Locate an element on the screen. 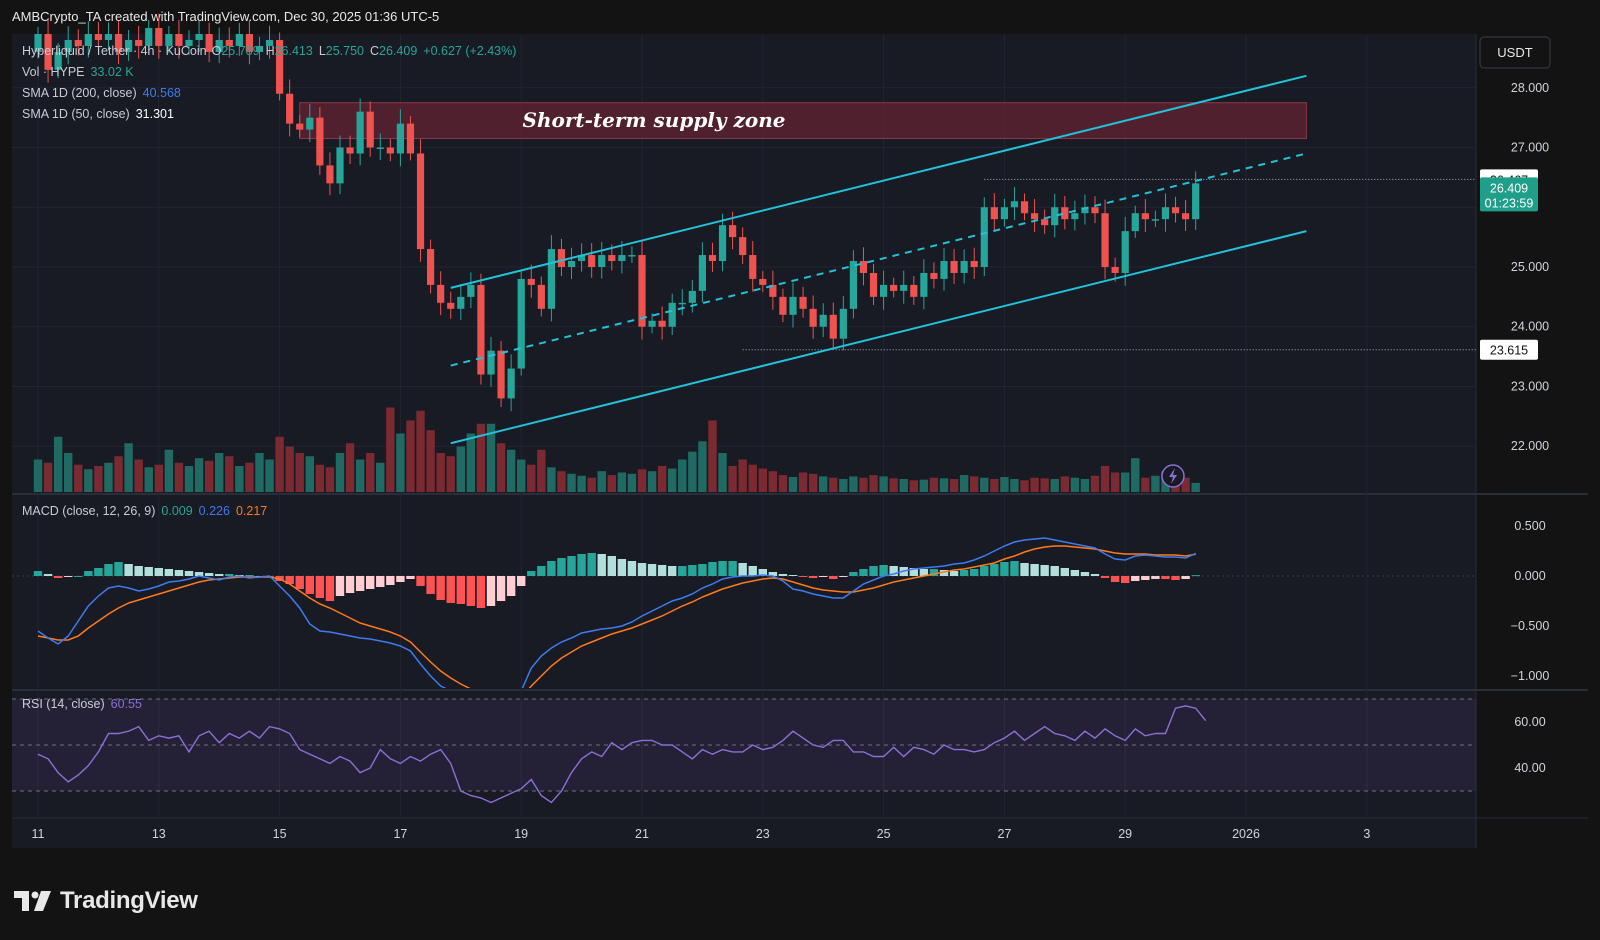  svg-text:SMA 1D (50, close)31.301: SMA 1D (50, close) 31.301 is located at coordinates (98, 114).